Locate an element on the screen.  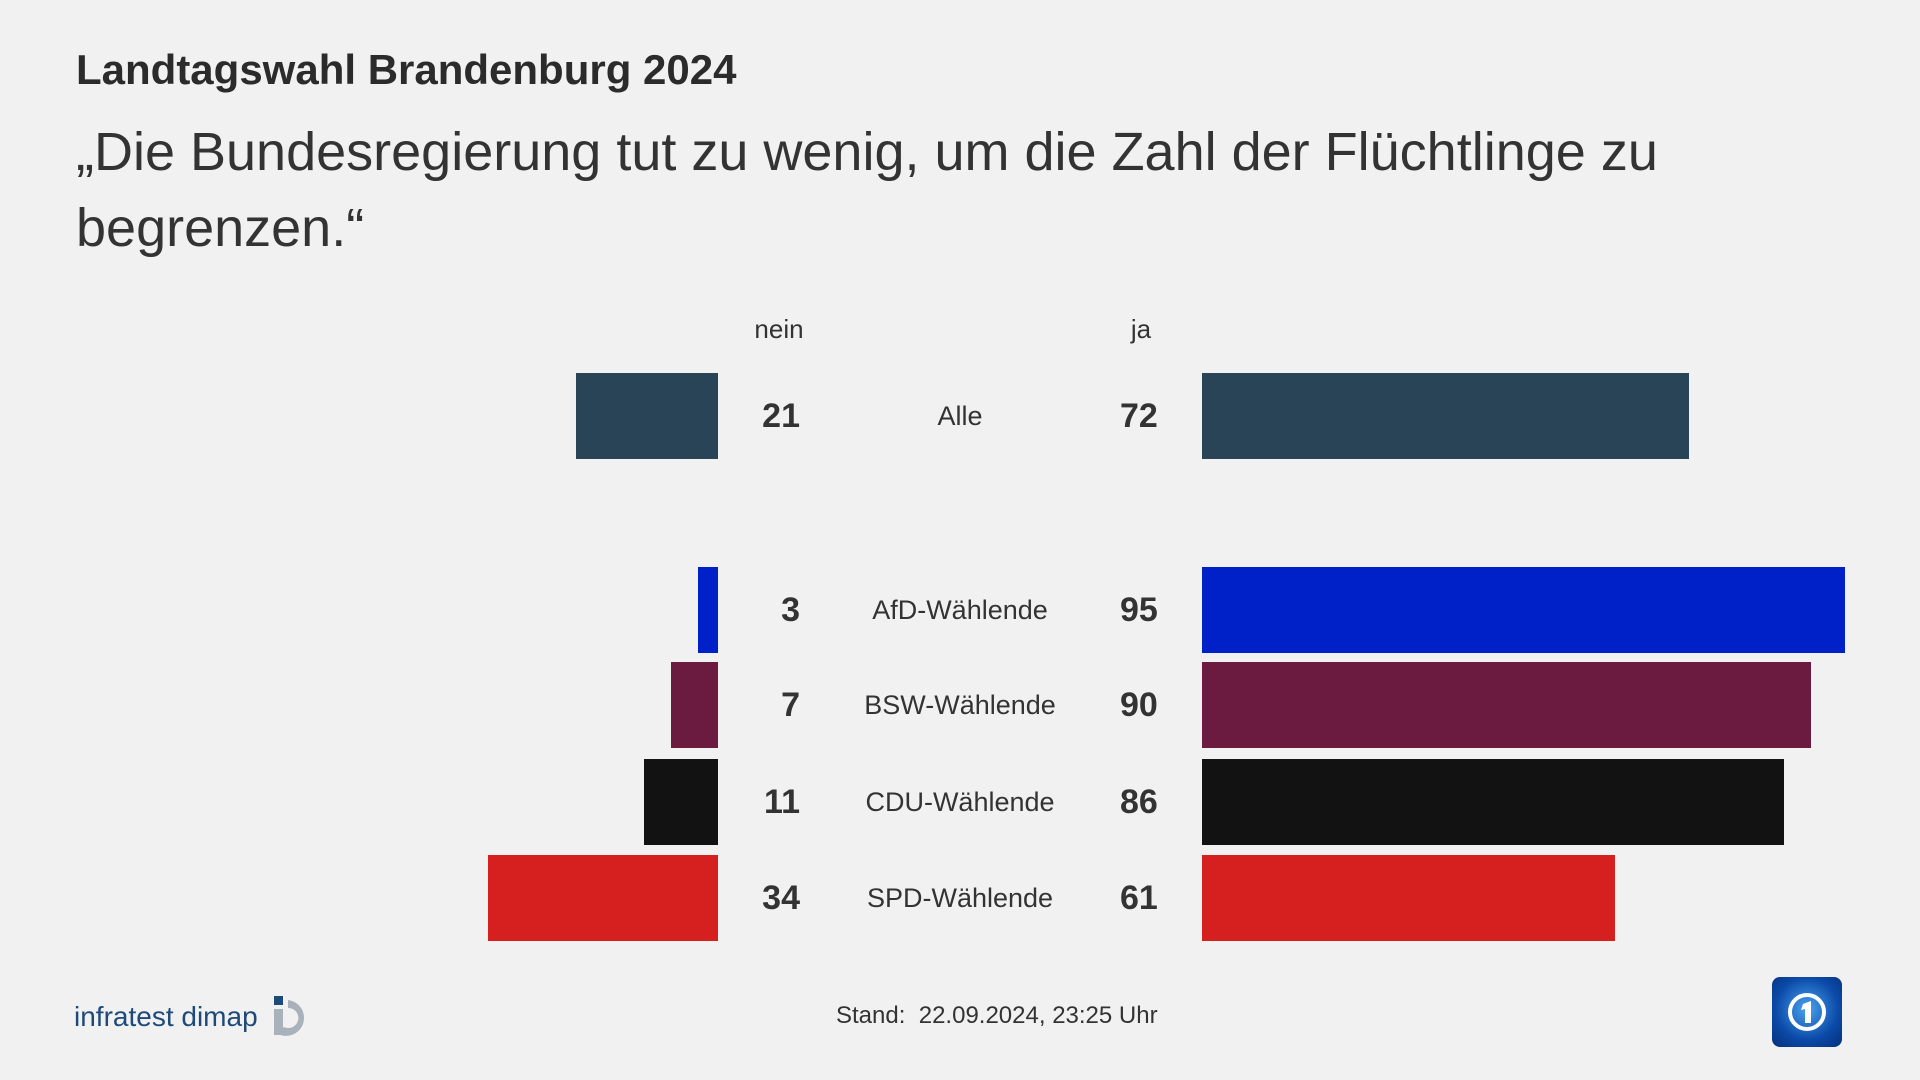
value-ja: 72 is located at coordinates (1139, 416).